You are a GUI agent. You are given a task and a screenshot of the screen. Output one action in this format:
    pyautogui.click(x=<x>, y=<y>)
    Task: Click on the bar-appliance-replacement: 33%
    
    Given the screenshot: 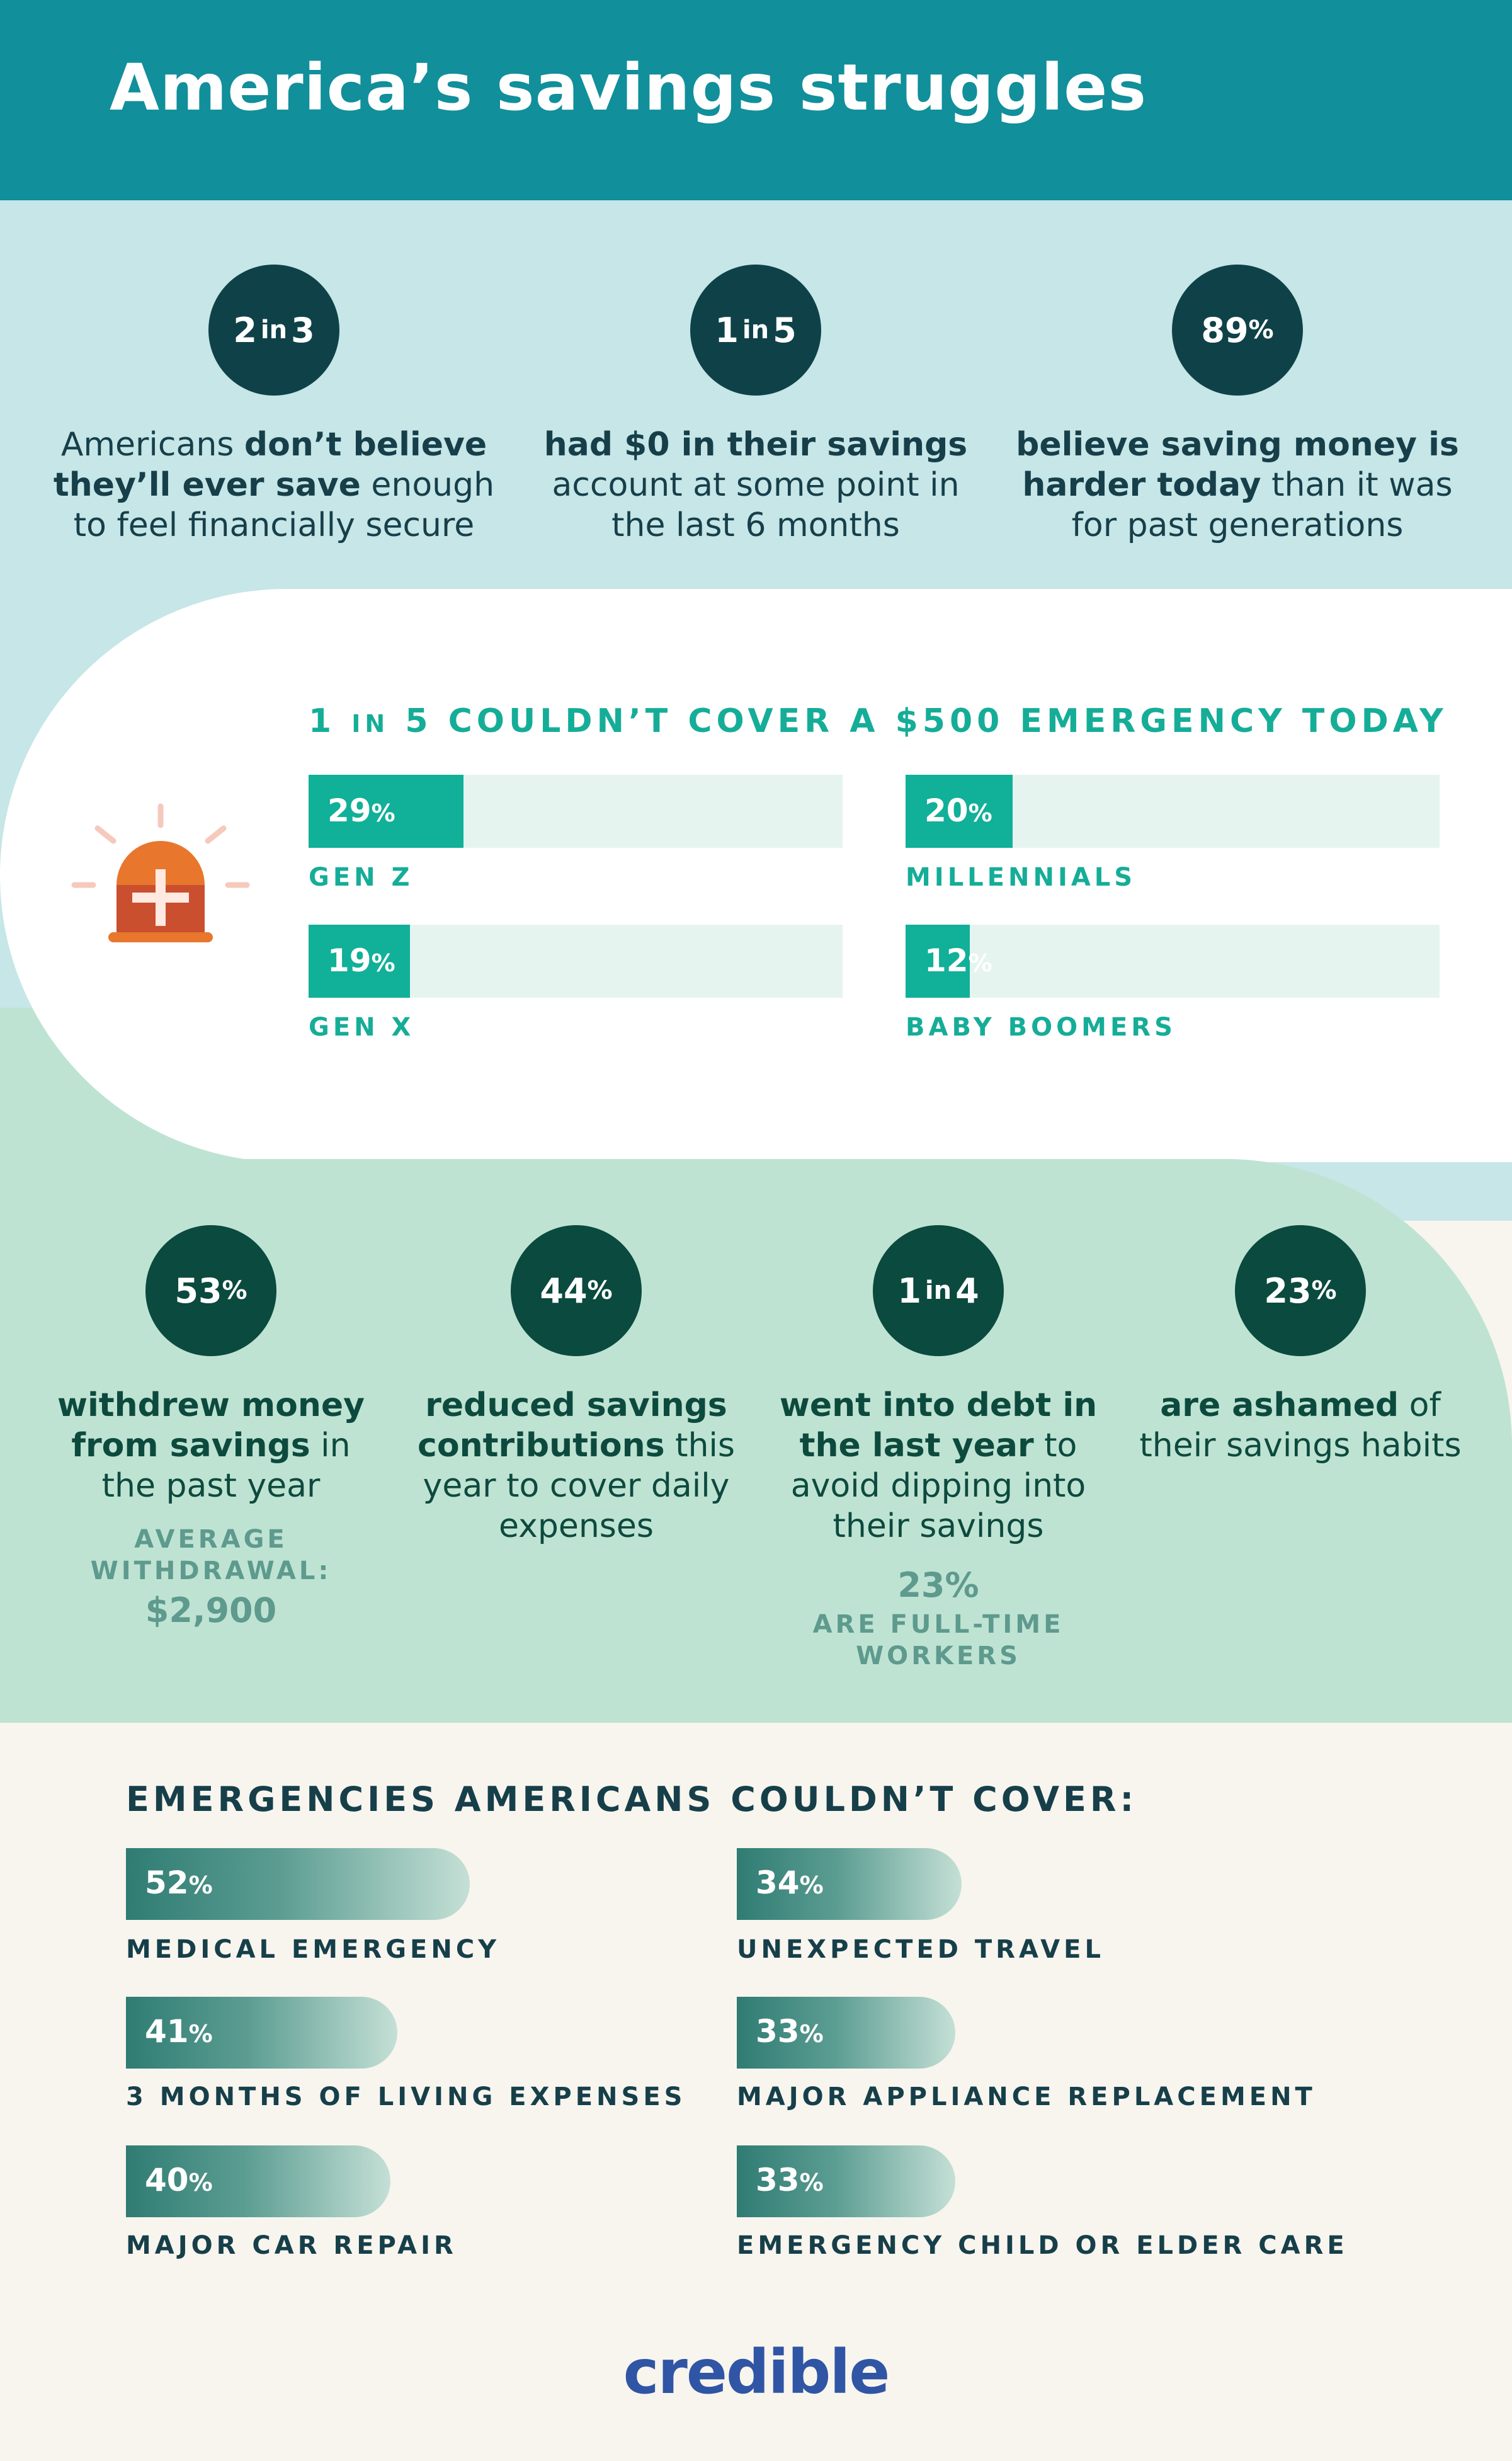 What is the action you would take?
    pyautogui.click(x=846, y=2033)
    